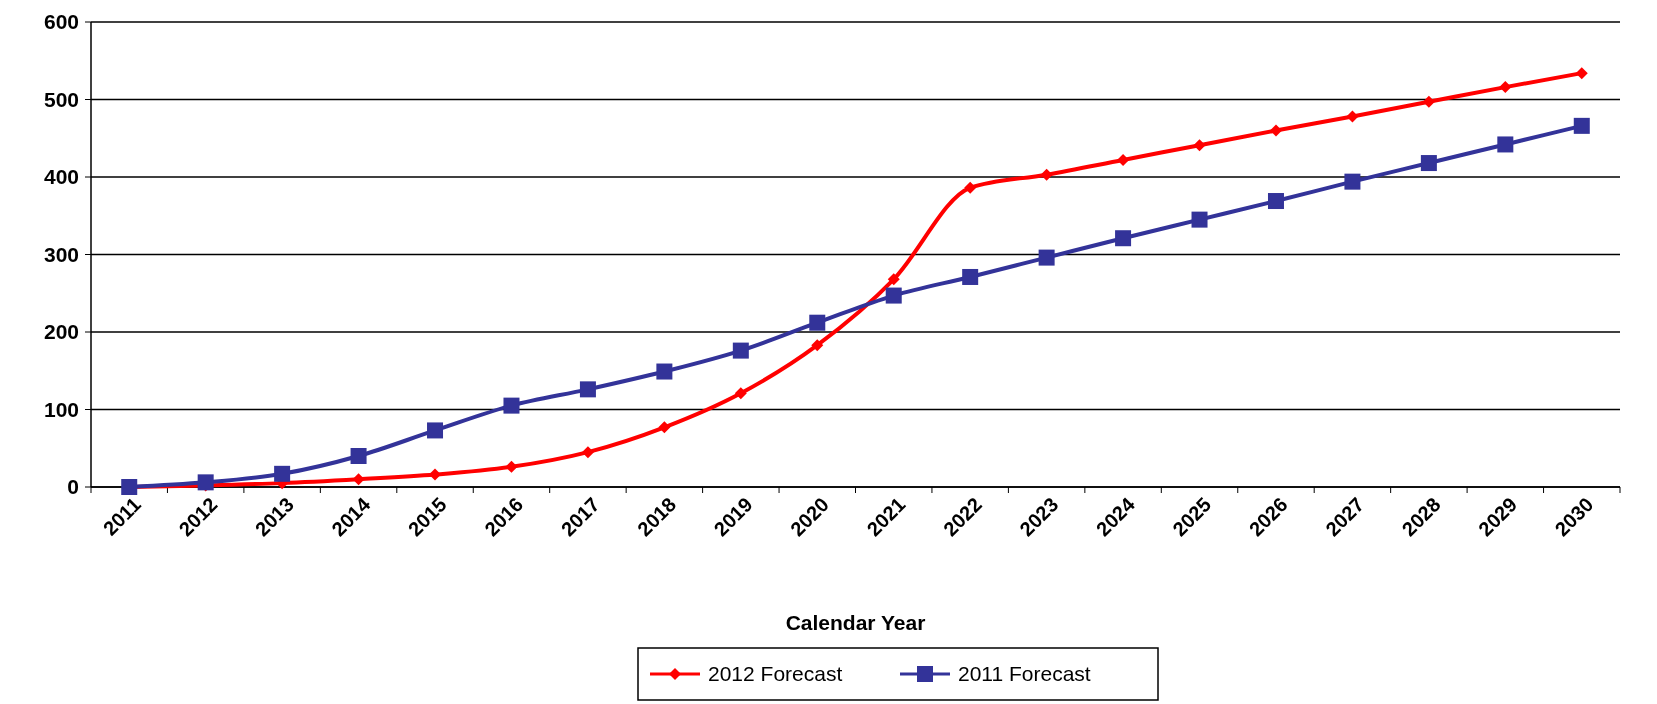 The width and height of the screenshot is (1657, 704). I want to click on y-tick-label: 500, so click(61, 99).